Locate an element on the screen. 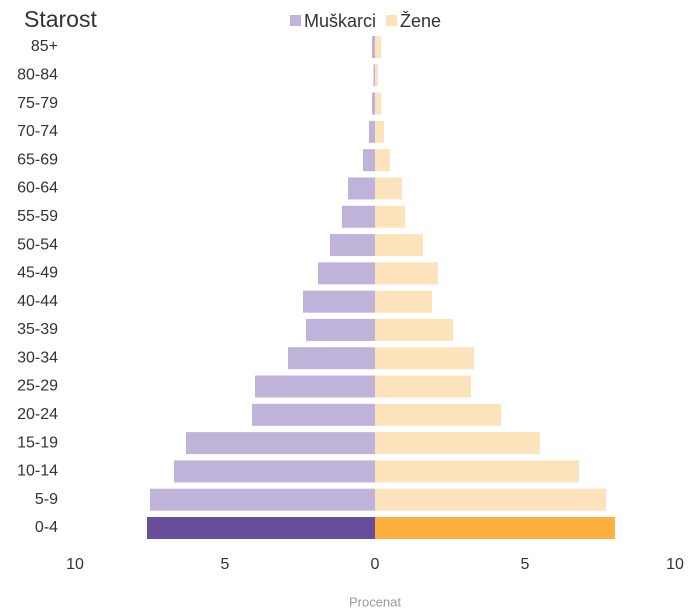  y-tick-label: 60-64 is located at coordinates (37, 188).